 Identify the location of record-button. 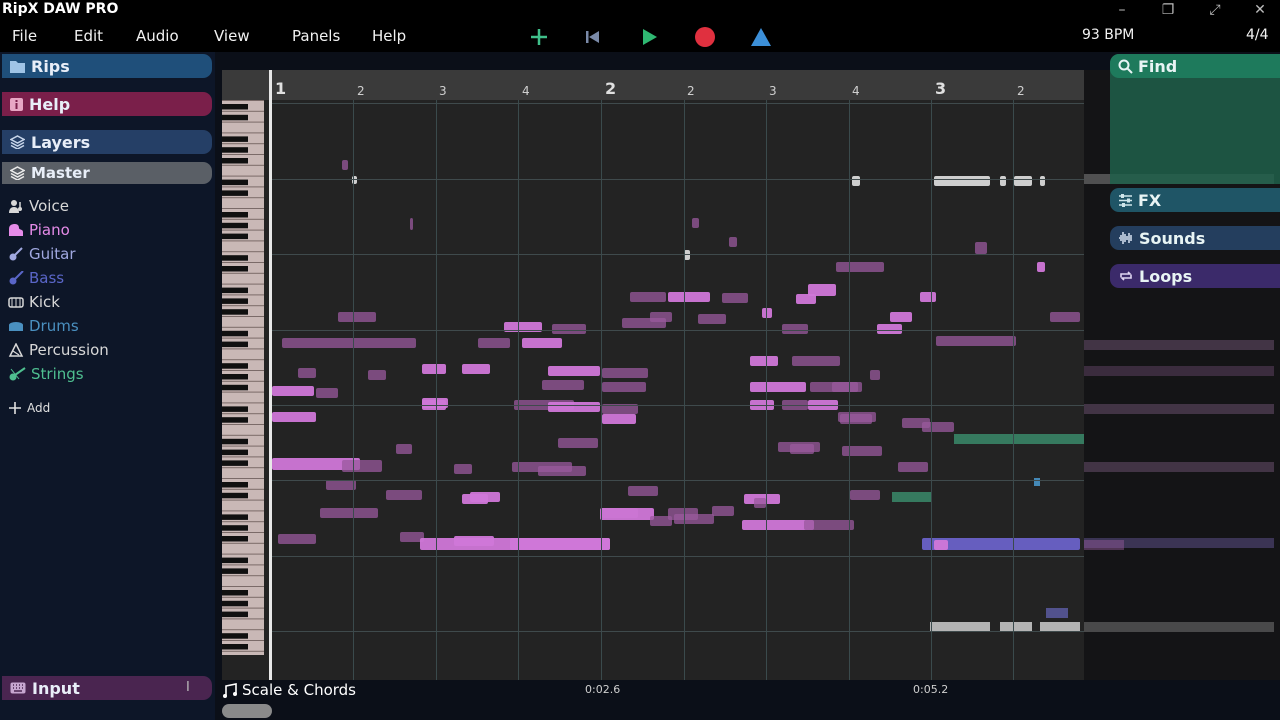
(705, 37).